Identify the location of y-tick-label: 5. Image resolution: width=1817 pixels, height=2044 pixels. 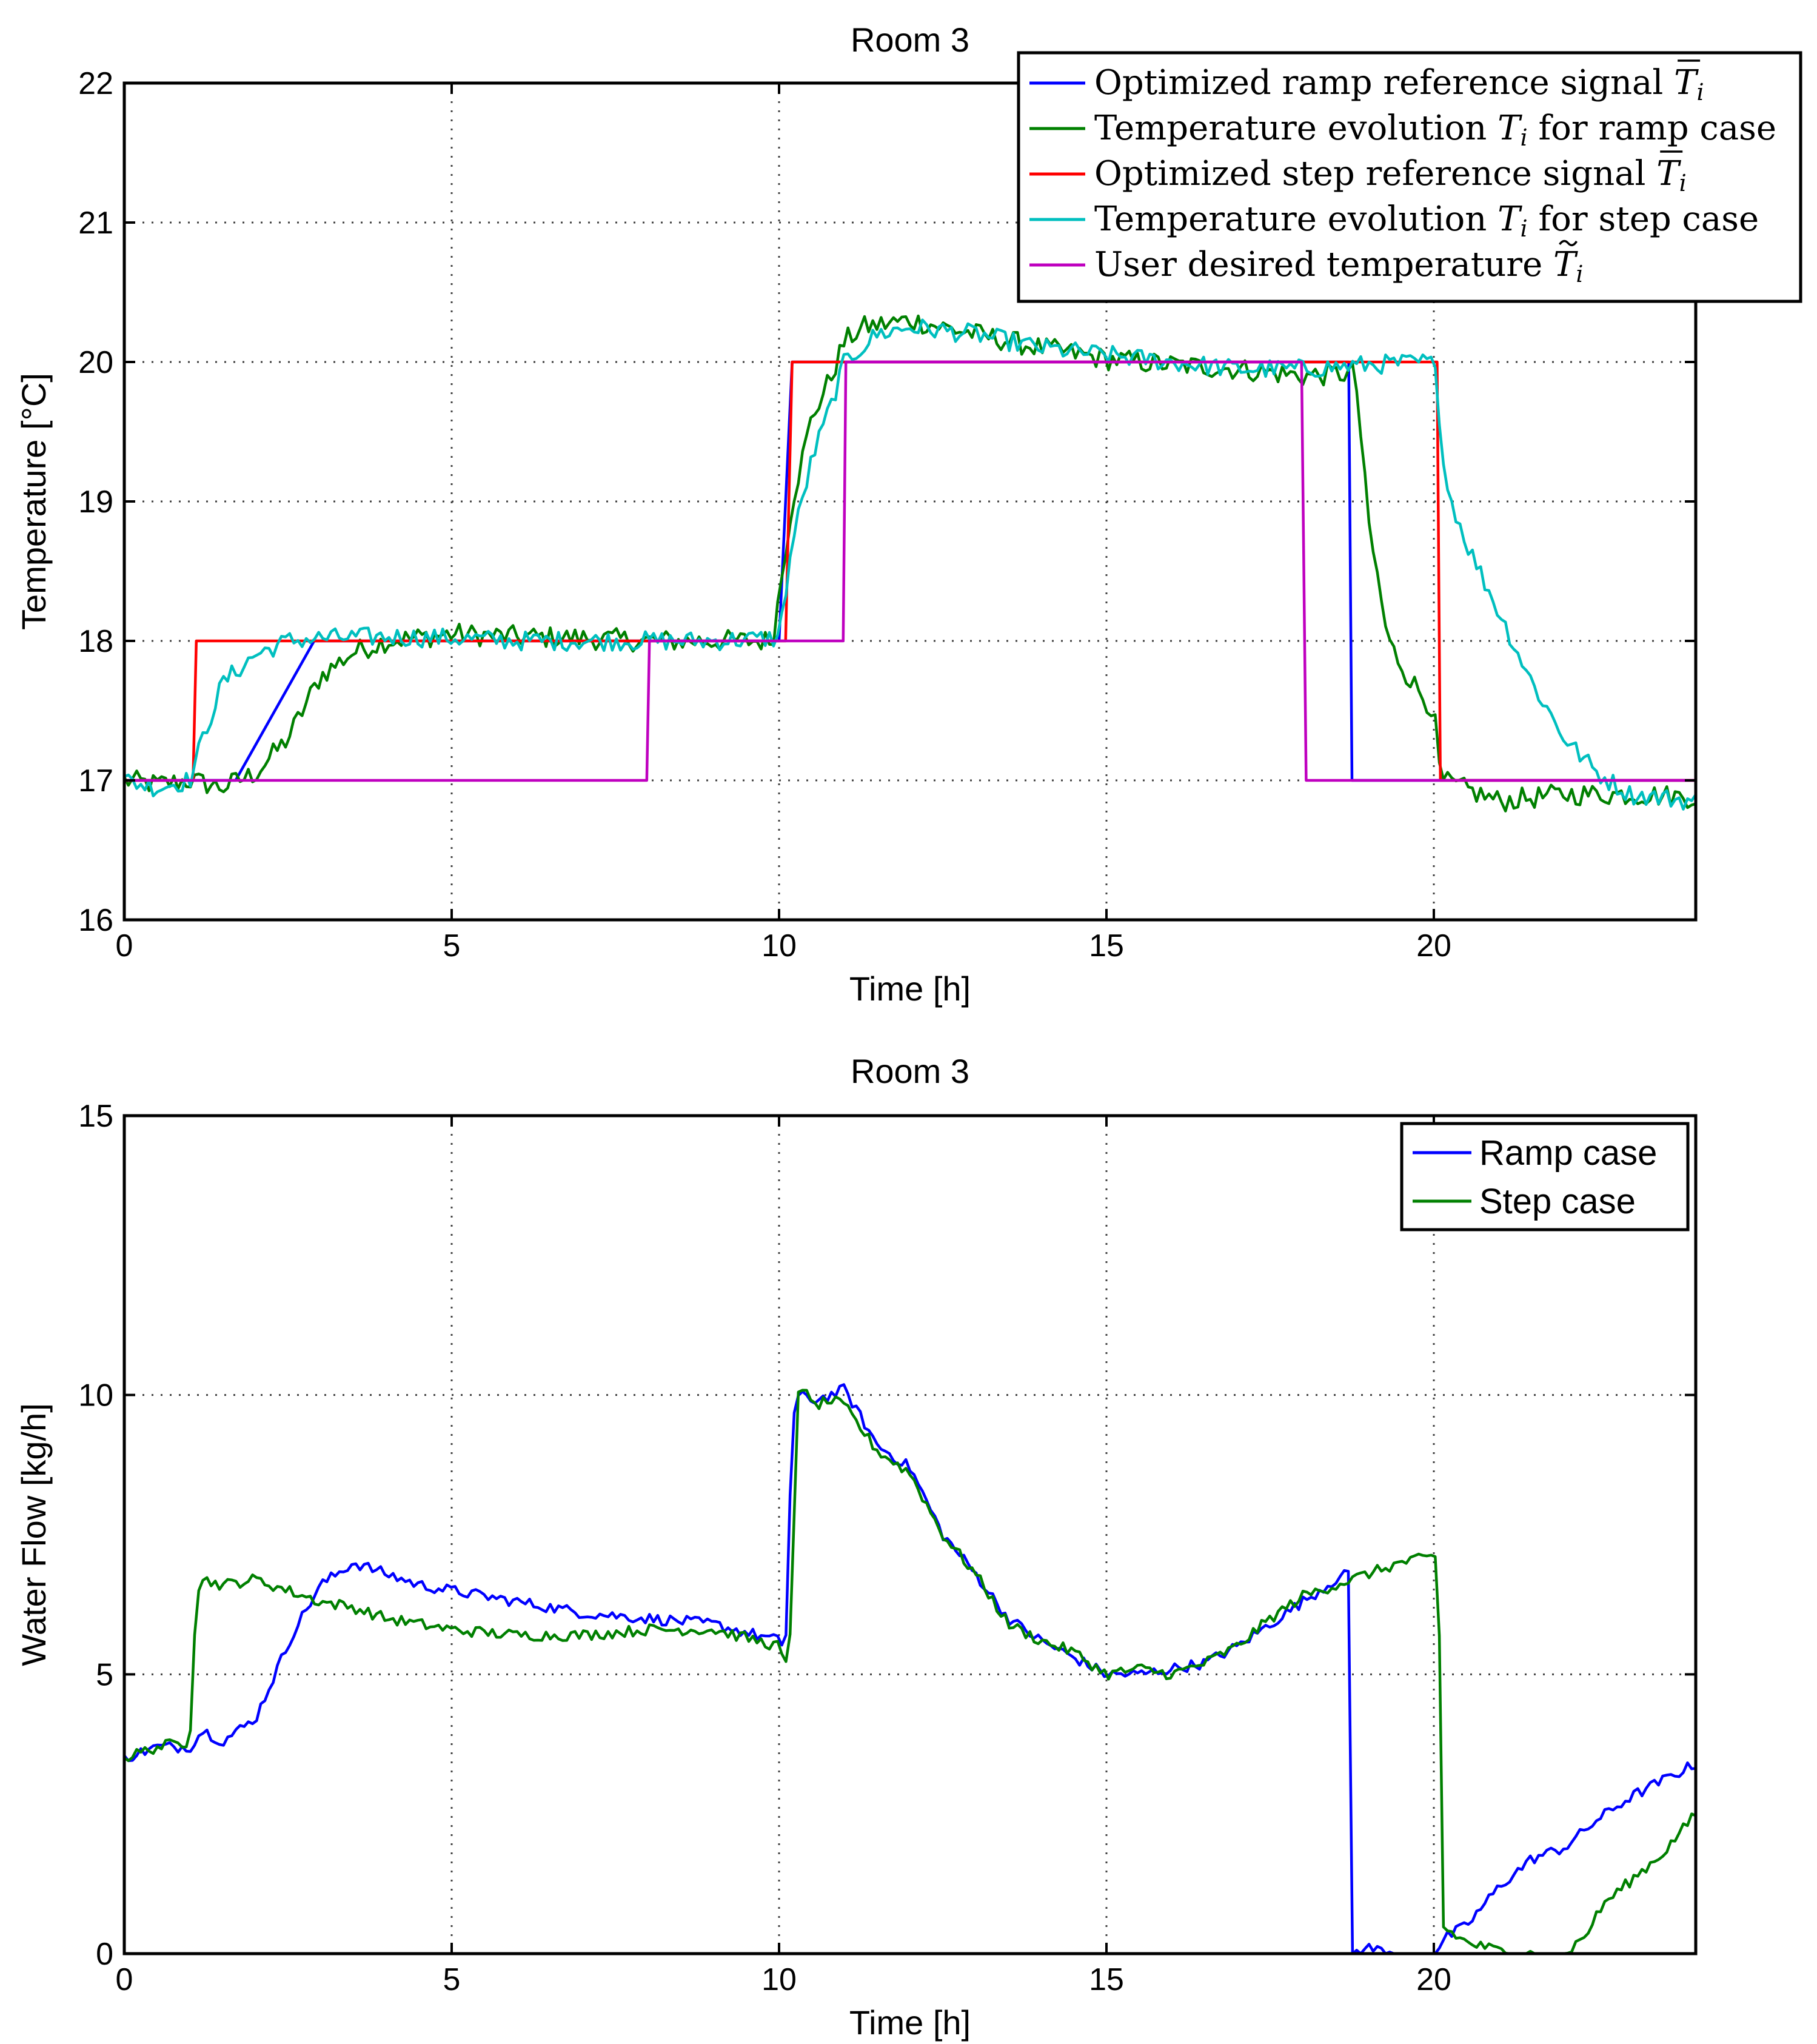
(104, 1675).